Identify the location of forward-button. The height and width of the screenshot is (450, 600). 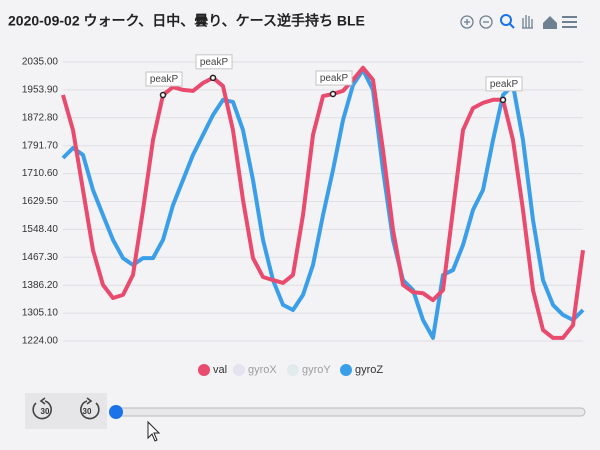
(90, 408).